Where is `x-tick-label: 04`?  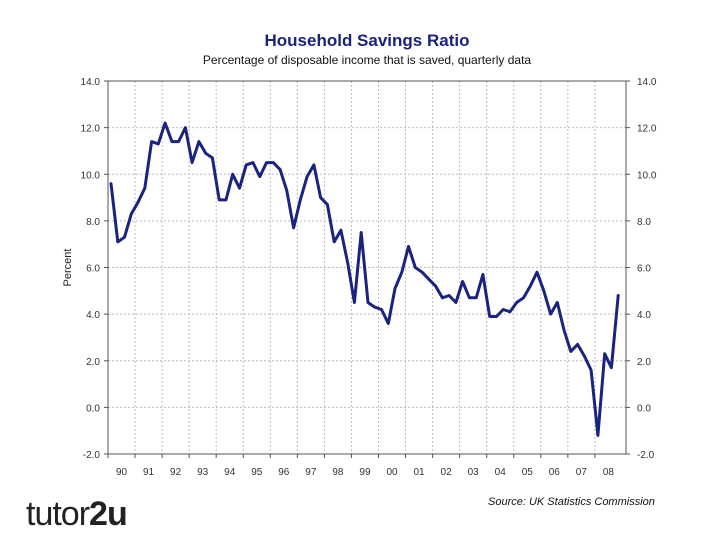 x-tick-label: 04 is located at coordinates (501, 472).